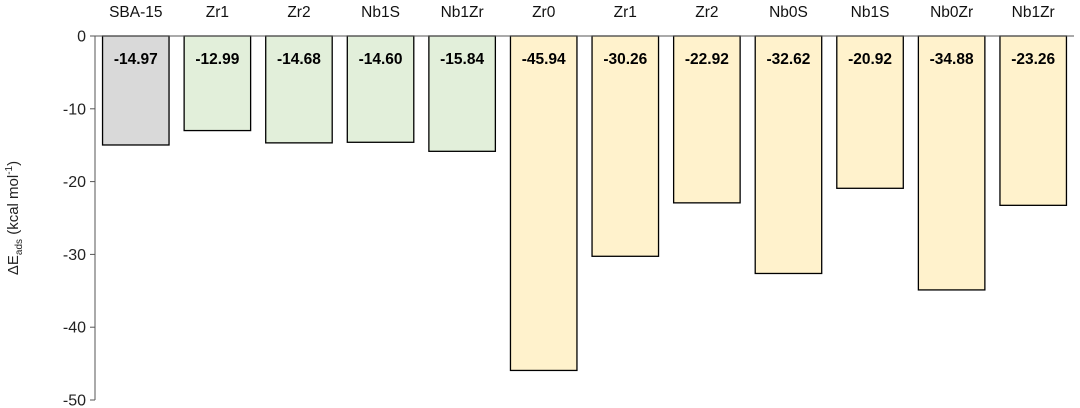 This screenshot has height=408, width=1080. I want to click on data-label: -14.97, so click(136, 59).